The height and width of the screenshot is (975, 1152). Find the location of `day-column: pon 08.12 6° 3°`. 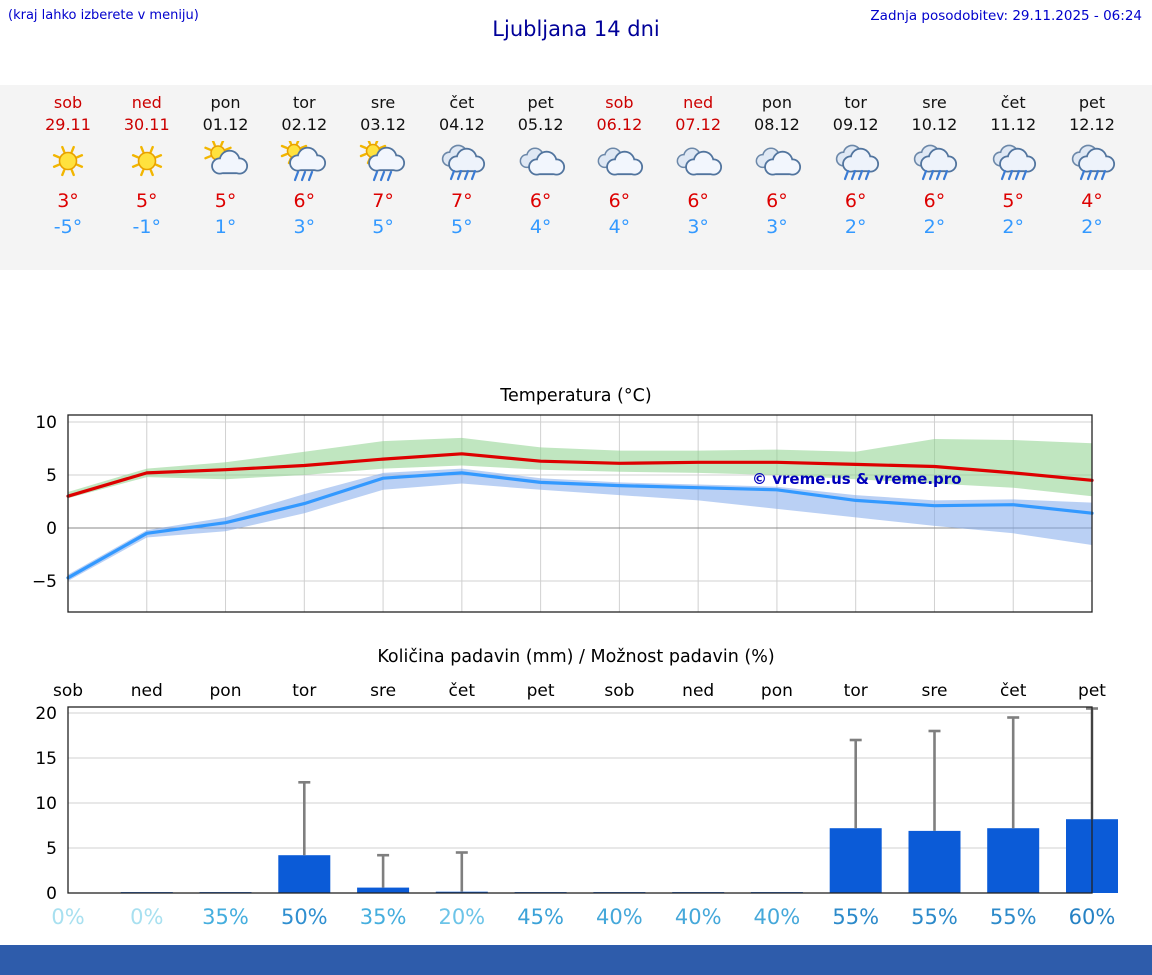

day-column: pon 08.12 6° 3° is located at coordinates (777, 161).